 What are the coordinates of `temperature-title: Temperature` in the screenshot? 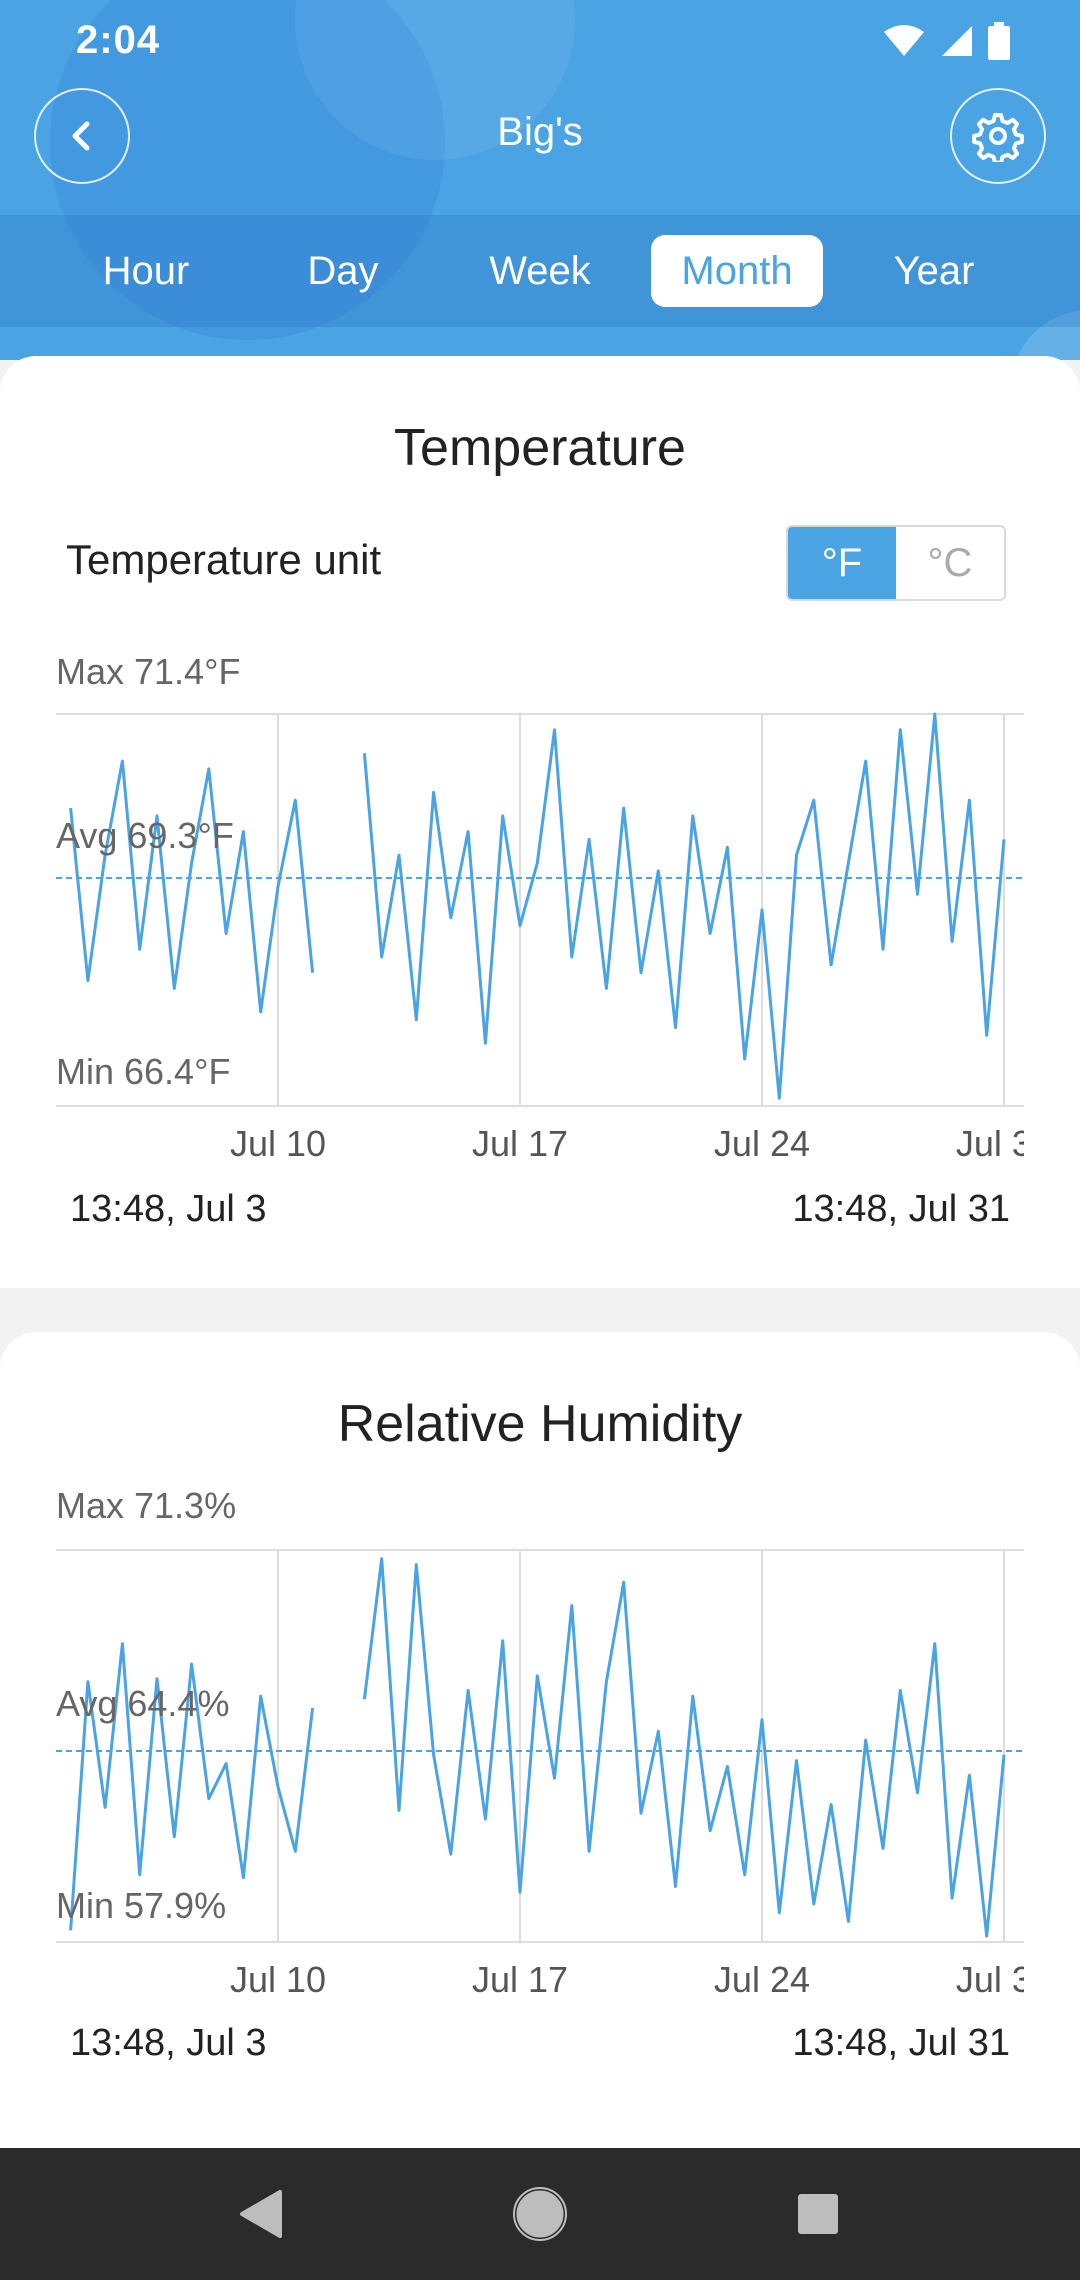 It's located at (540, 448).